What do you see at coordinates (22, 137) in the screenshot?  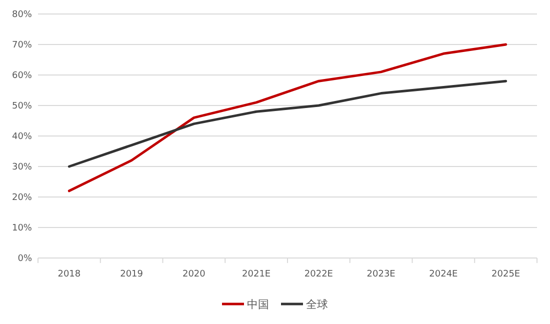 I see `y-tick-label: 40%` at bounding box center [22, 137].